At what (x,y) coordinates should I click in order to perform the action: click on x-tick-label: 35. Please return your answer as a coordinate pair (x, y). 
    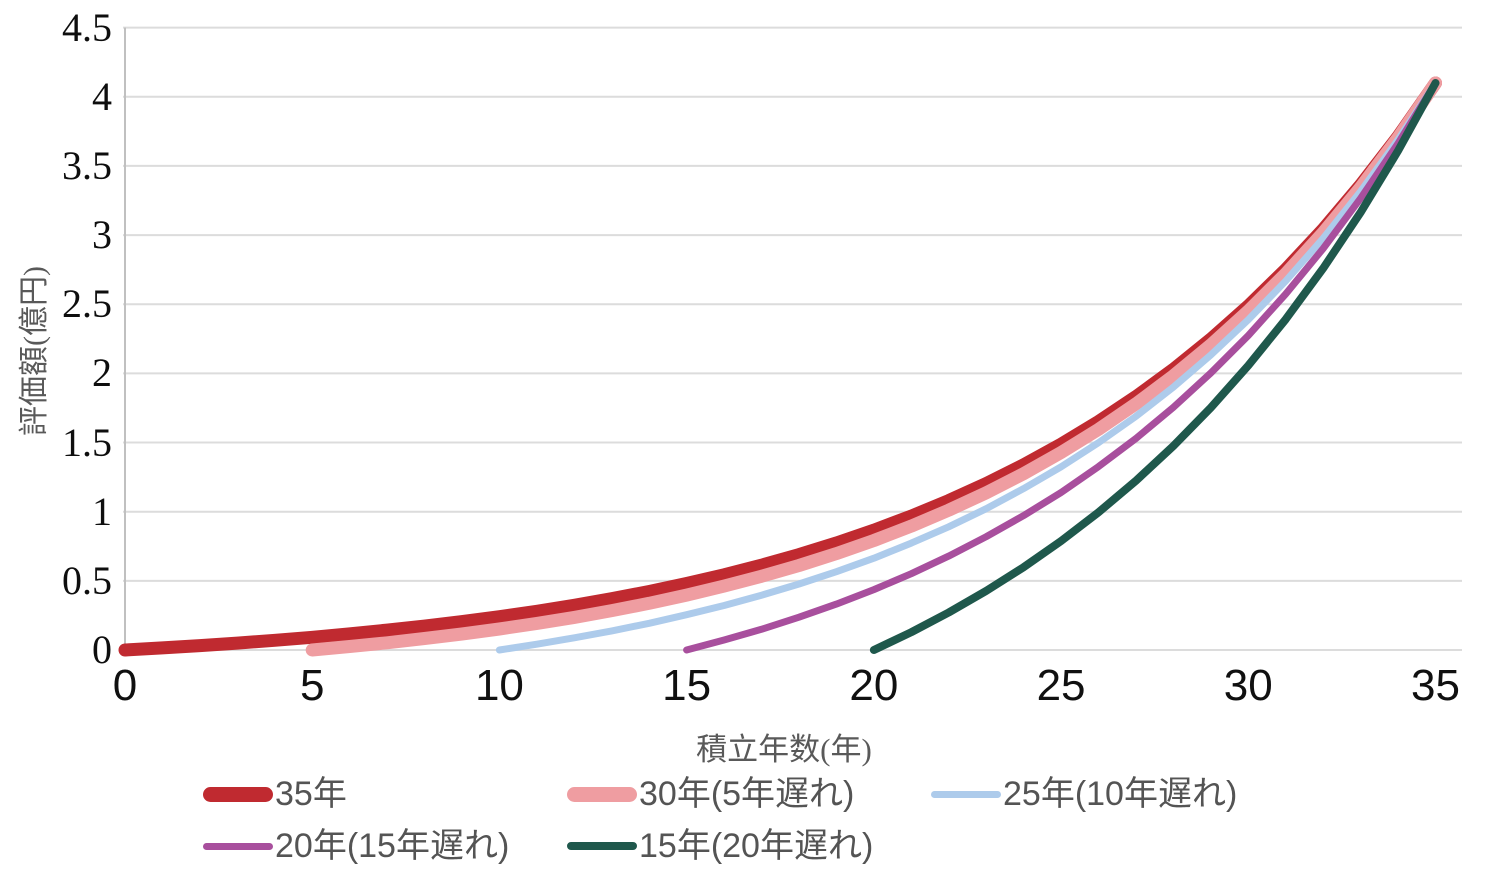
    Looking at the image, I should click on (1435, 685).